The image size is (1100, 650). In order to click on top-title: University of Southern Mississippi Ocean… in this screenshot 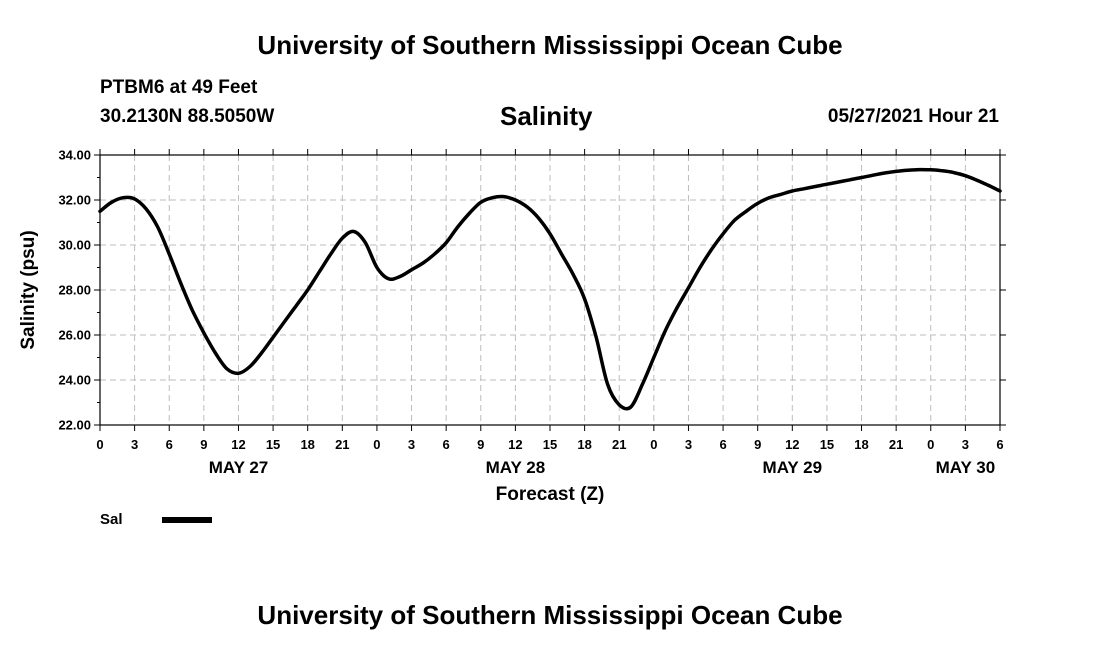, I will do `click(550, 45)`.